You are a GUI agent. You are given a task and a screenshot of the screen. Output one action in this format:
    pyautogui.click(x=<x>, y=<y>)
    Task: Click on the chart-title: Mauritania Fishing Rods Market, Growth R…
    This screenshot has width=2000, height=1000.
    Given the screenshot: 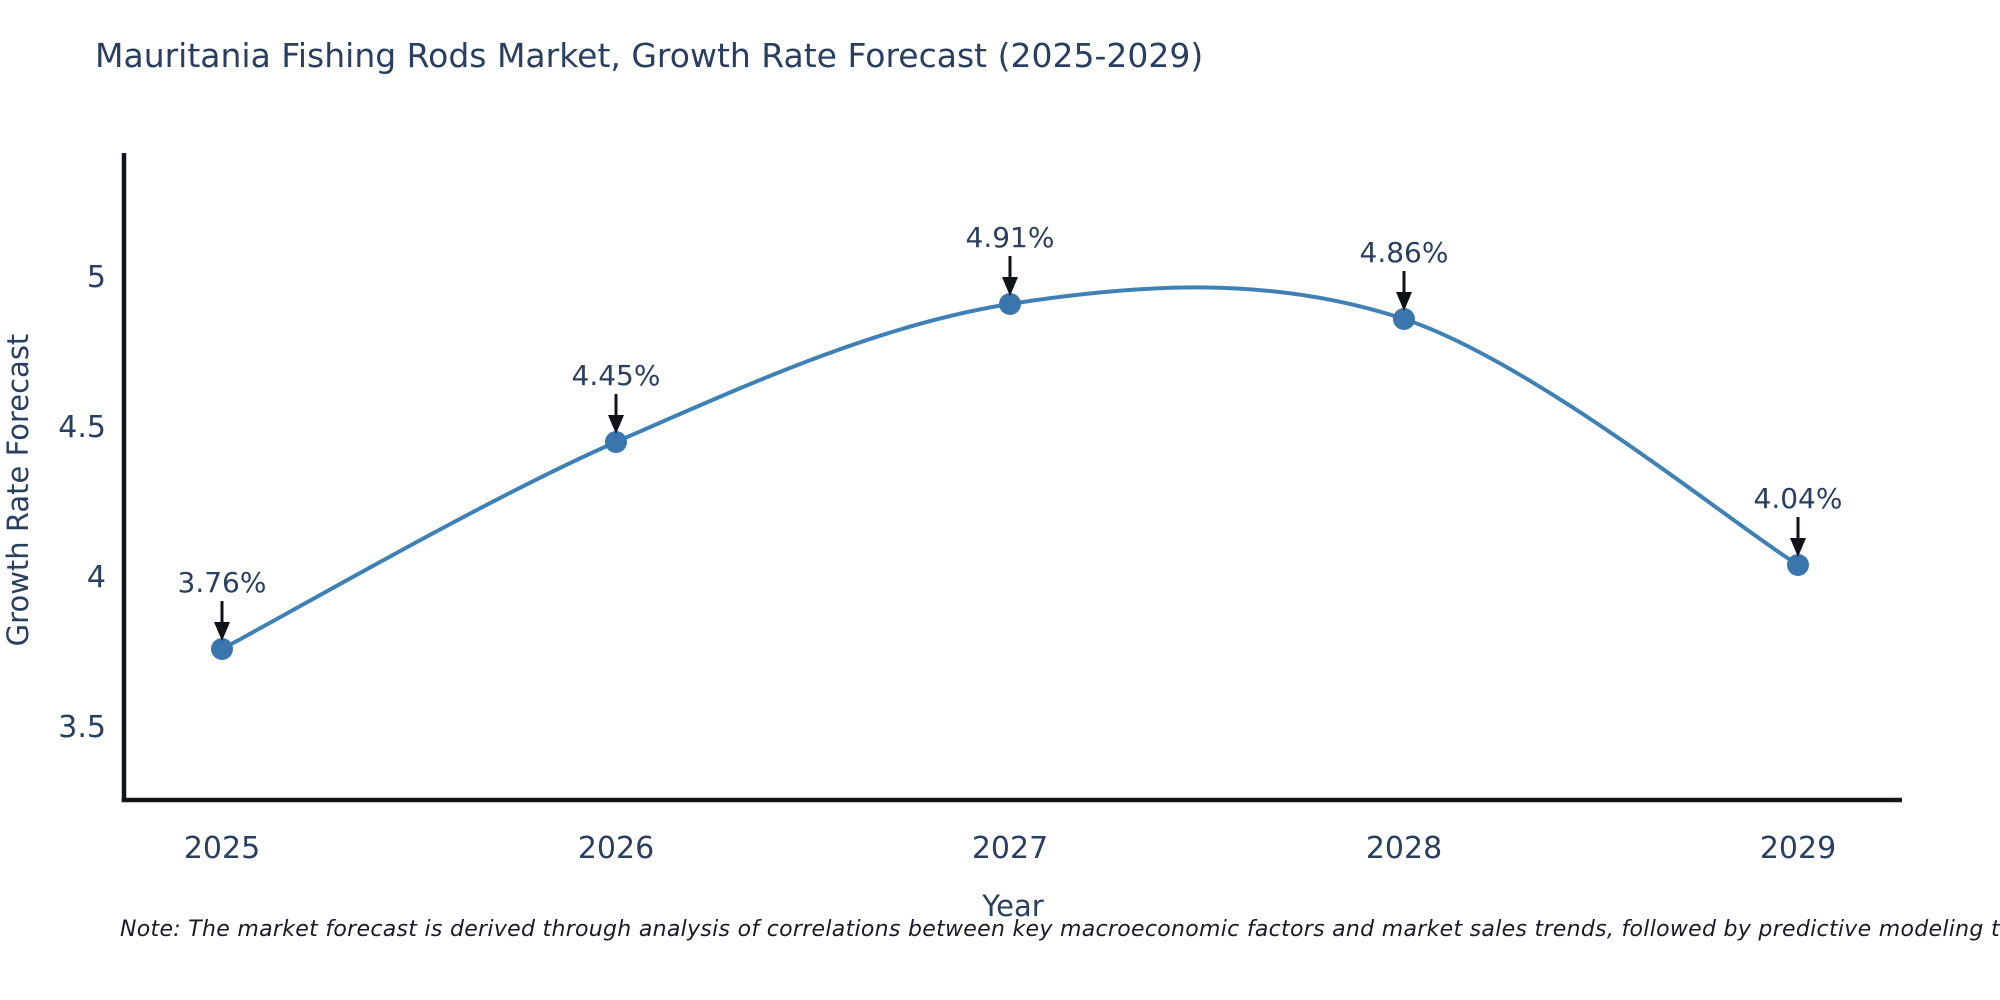 What is the action you would take?
    pyautogui.click(x=649, y=55)
    